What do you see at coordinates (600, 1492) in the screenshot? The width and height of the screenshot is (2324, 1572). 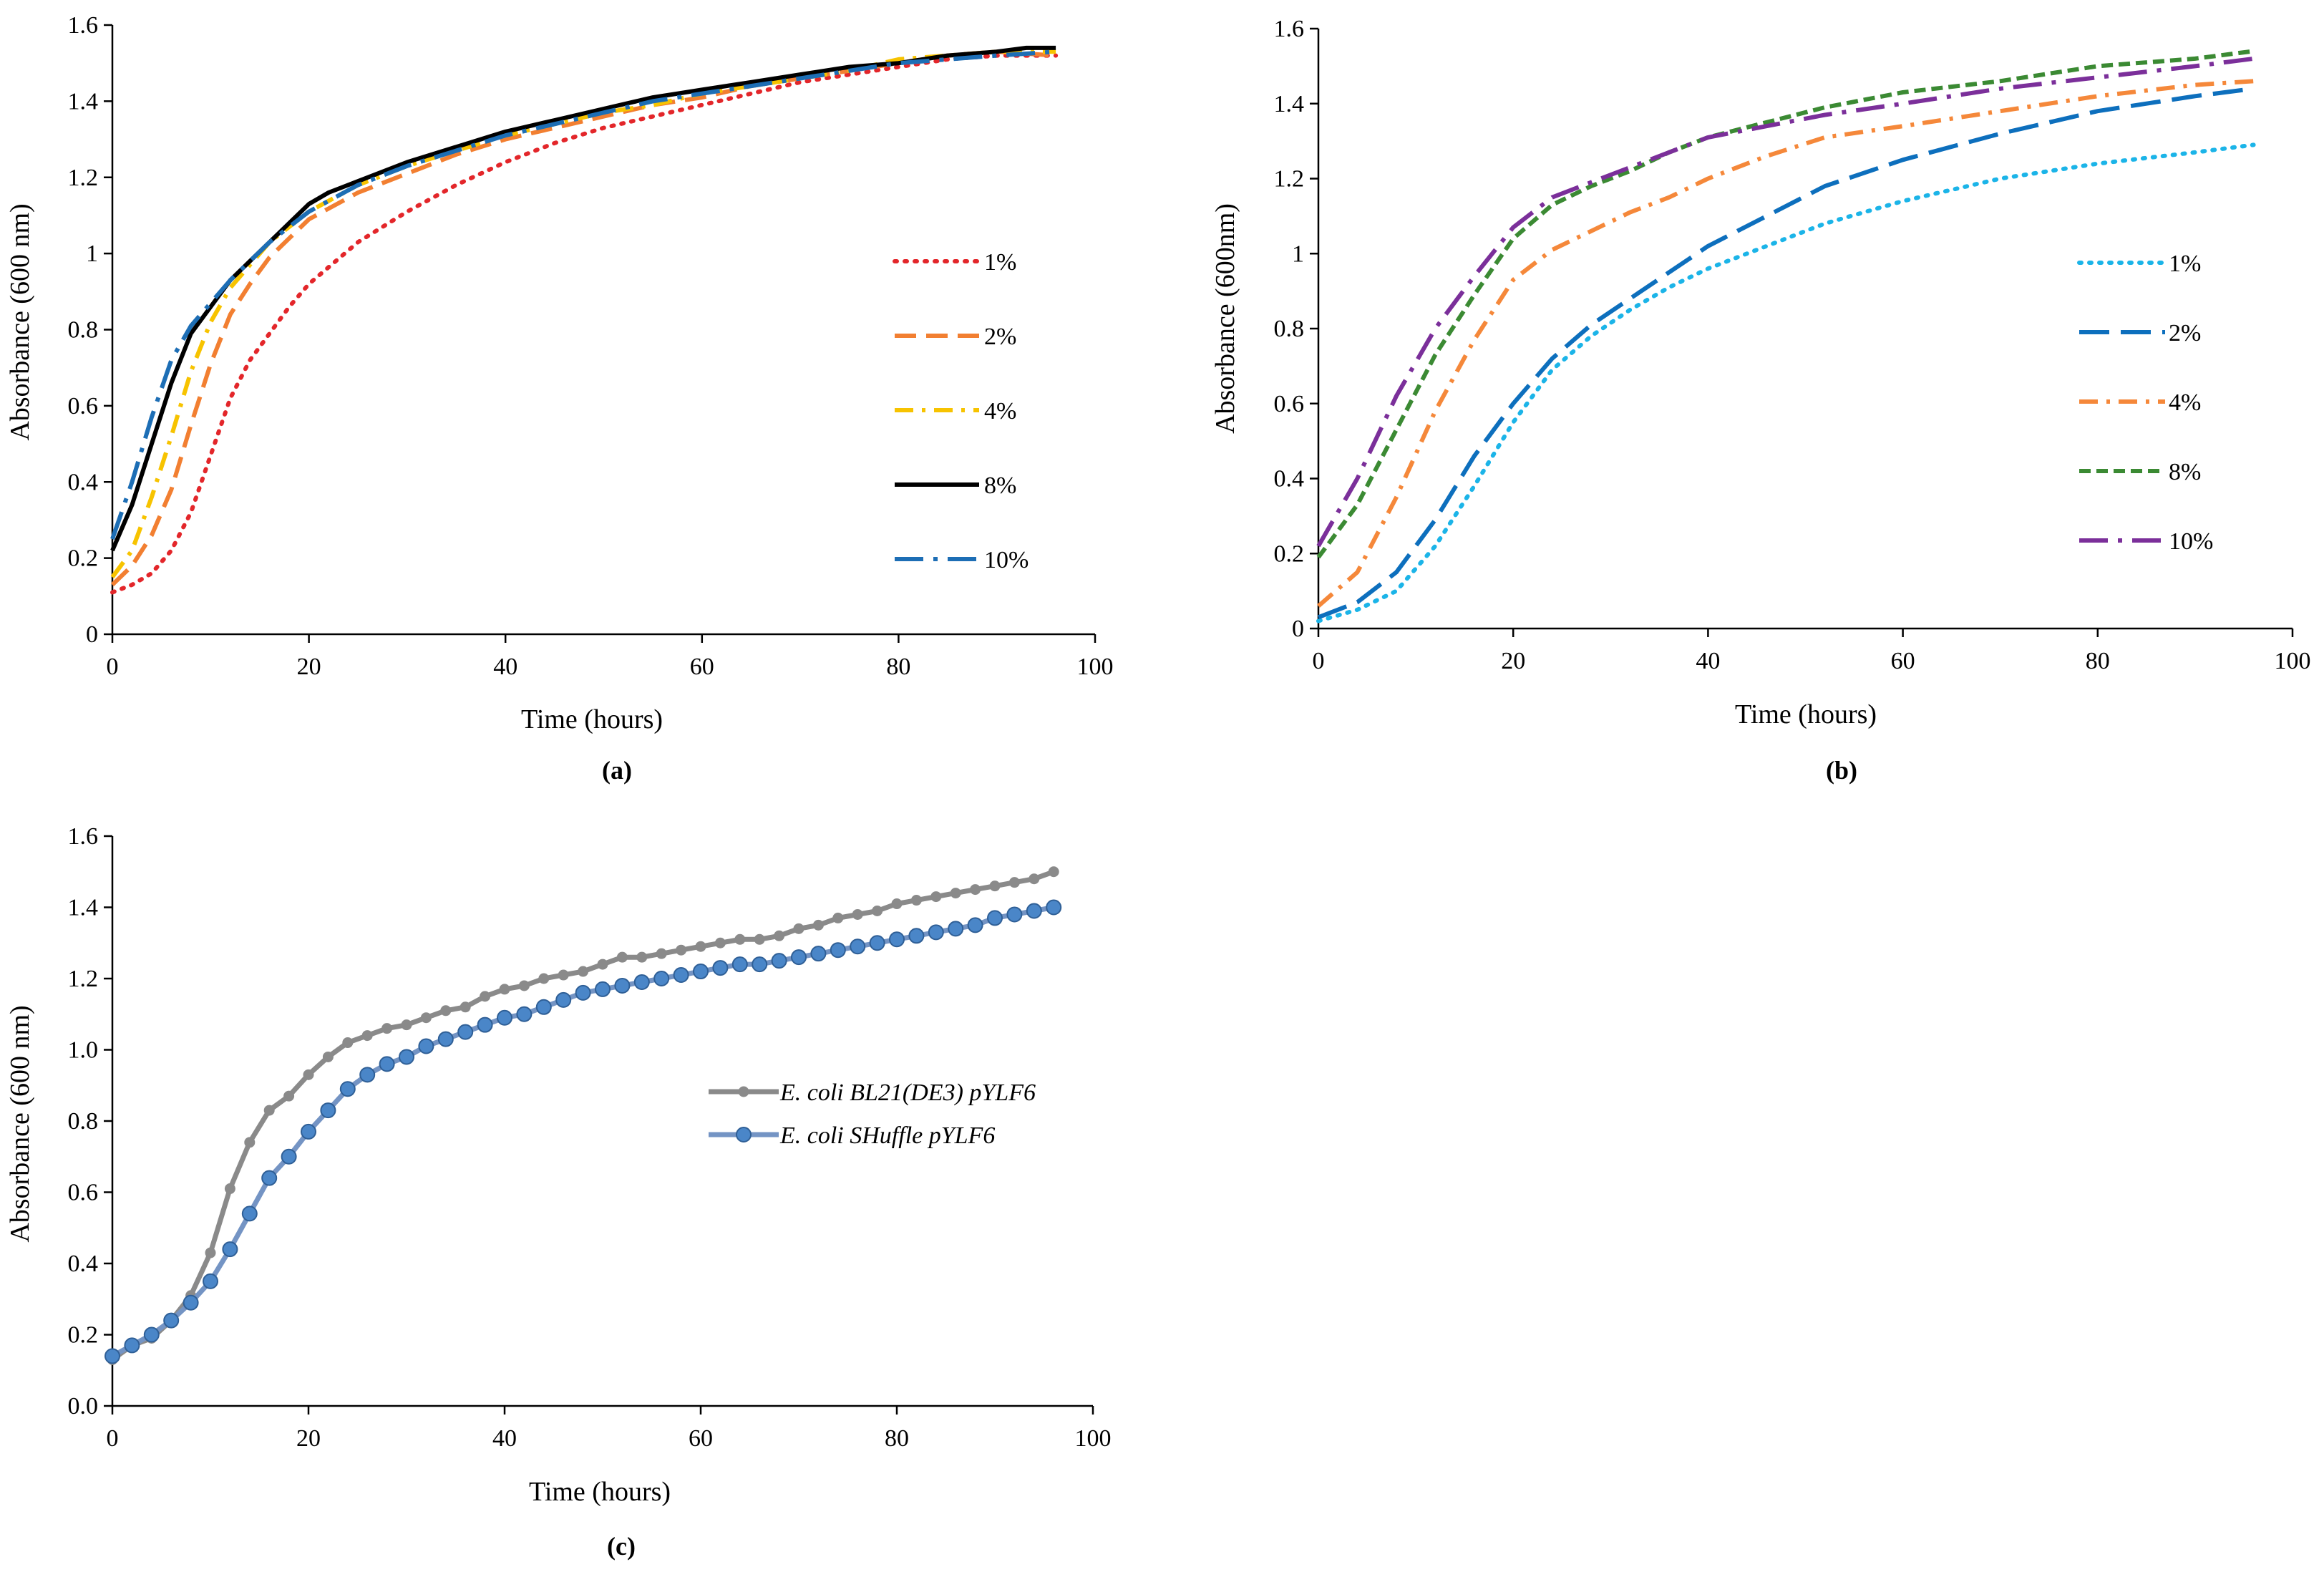 I see `panel-c-xlabel: Time (hours)` at bounding box center [600, 1492].